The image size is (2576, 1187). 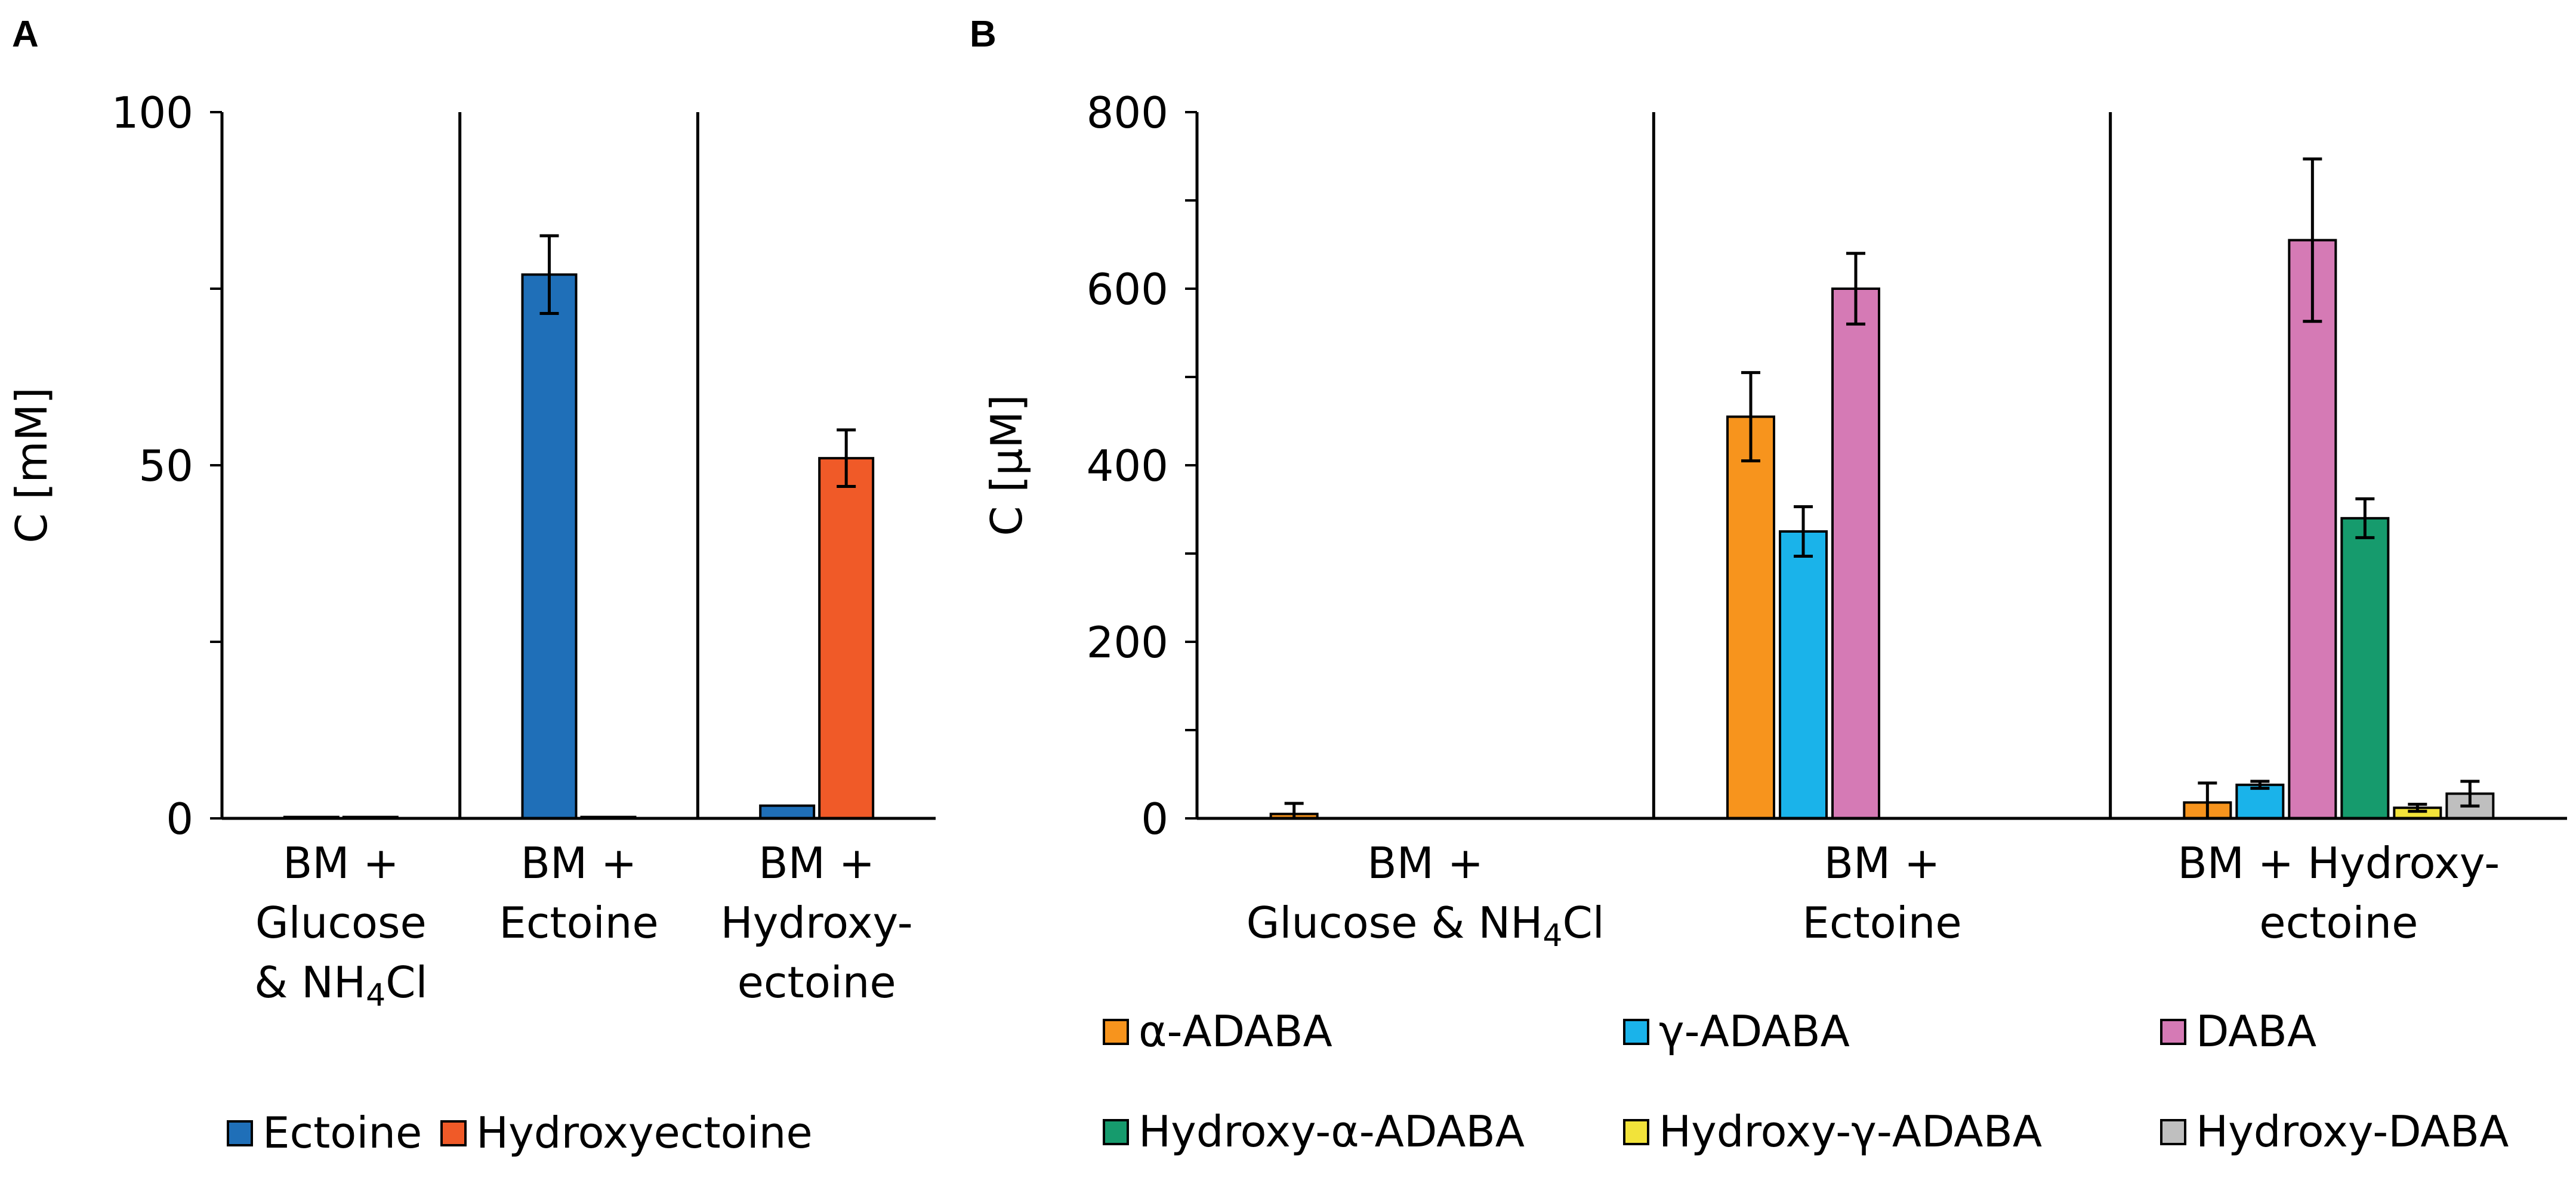 What do you see at coordinates (2338, 893) in the screenshot?
I see `x-group-label-b-2: BM + Hydroxy-ectoine` at bounding box center [2338, 893].